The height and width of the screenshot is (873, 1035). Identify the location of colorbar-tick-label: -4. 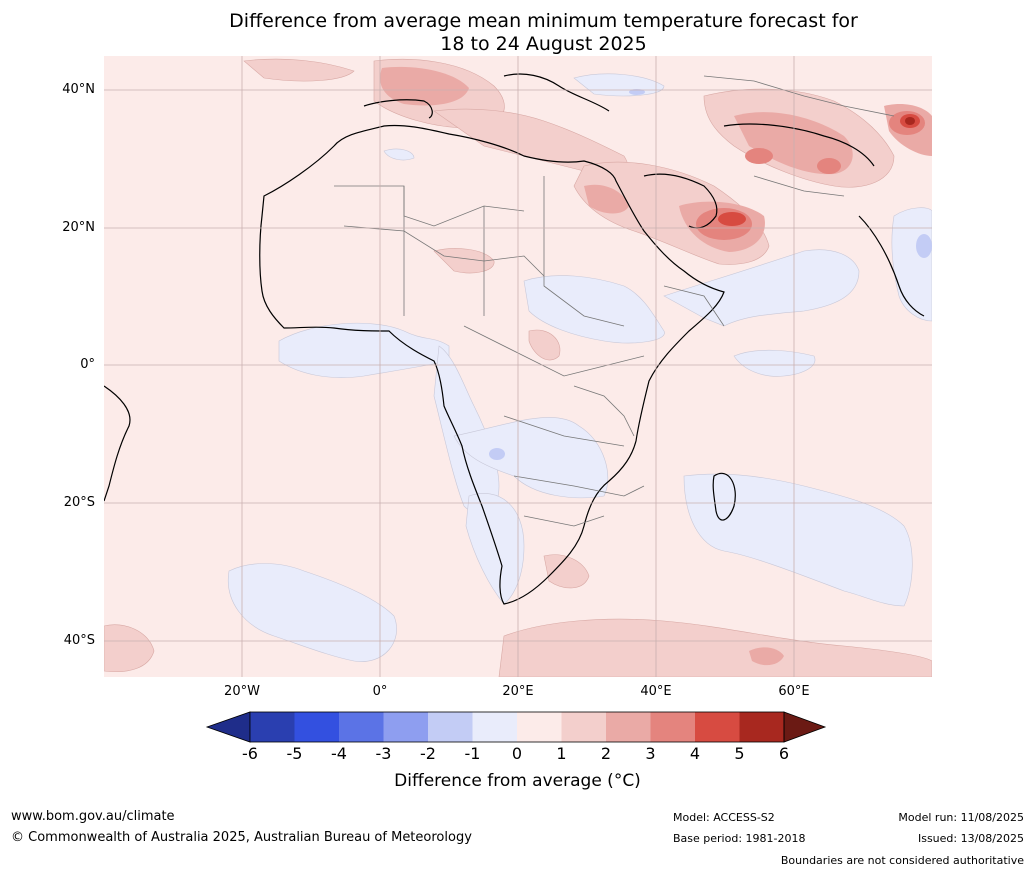
(339, 753).